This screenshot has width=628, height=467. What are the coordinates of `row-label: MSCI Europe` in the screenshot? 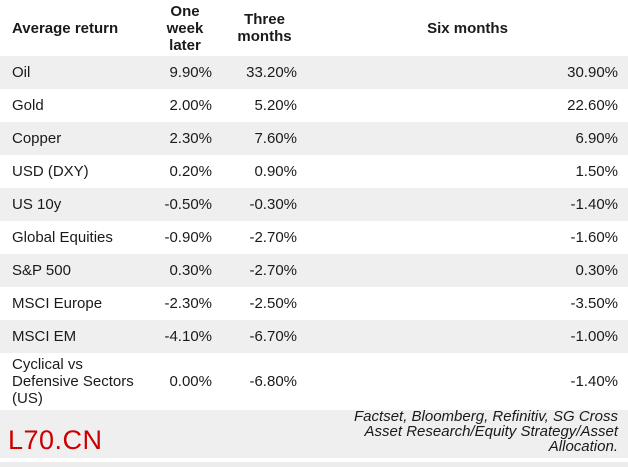 It's located at (57, 303).